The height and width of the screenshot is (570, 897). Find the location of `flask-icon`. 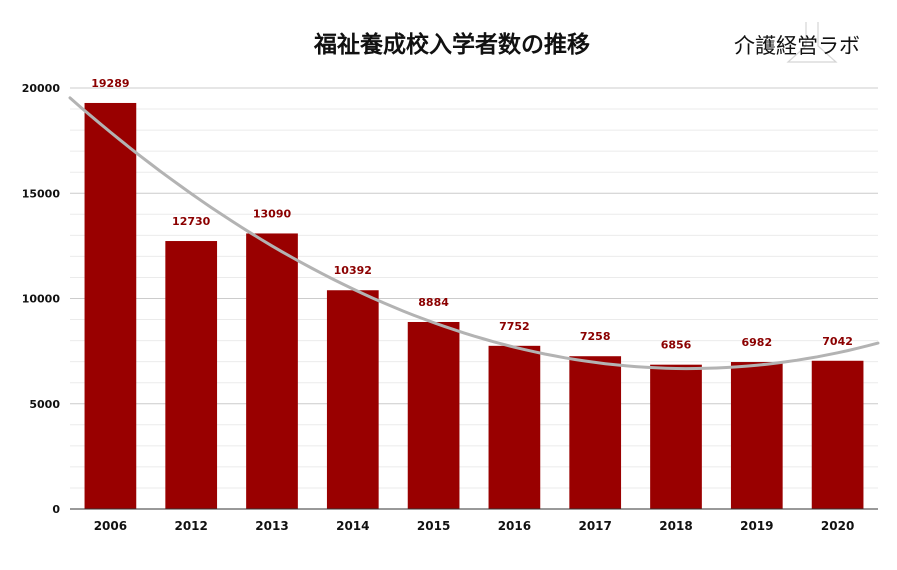

flask-icon is located at coordinates (812, 42).